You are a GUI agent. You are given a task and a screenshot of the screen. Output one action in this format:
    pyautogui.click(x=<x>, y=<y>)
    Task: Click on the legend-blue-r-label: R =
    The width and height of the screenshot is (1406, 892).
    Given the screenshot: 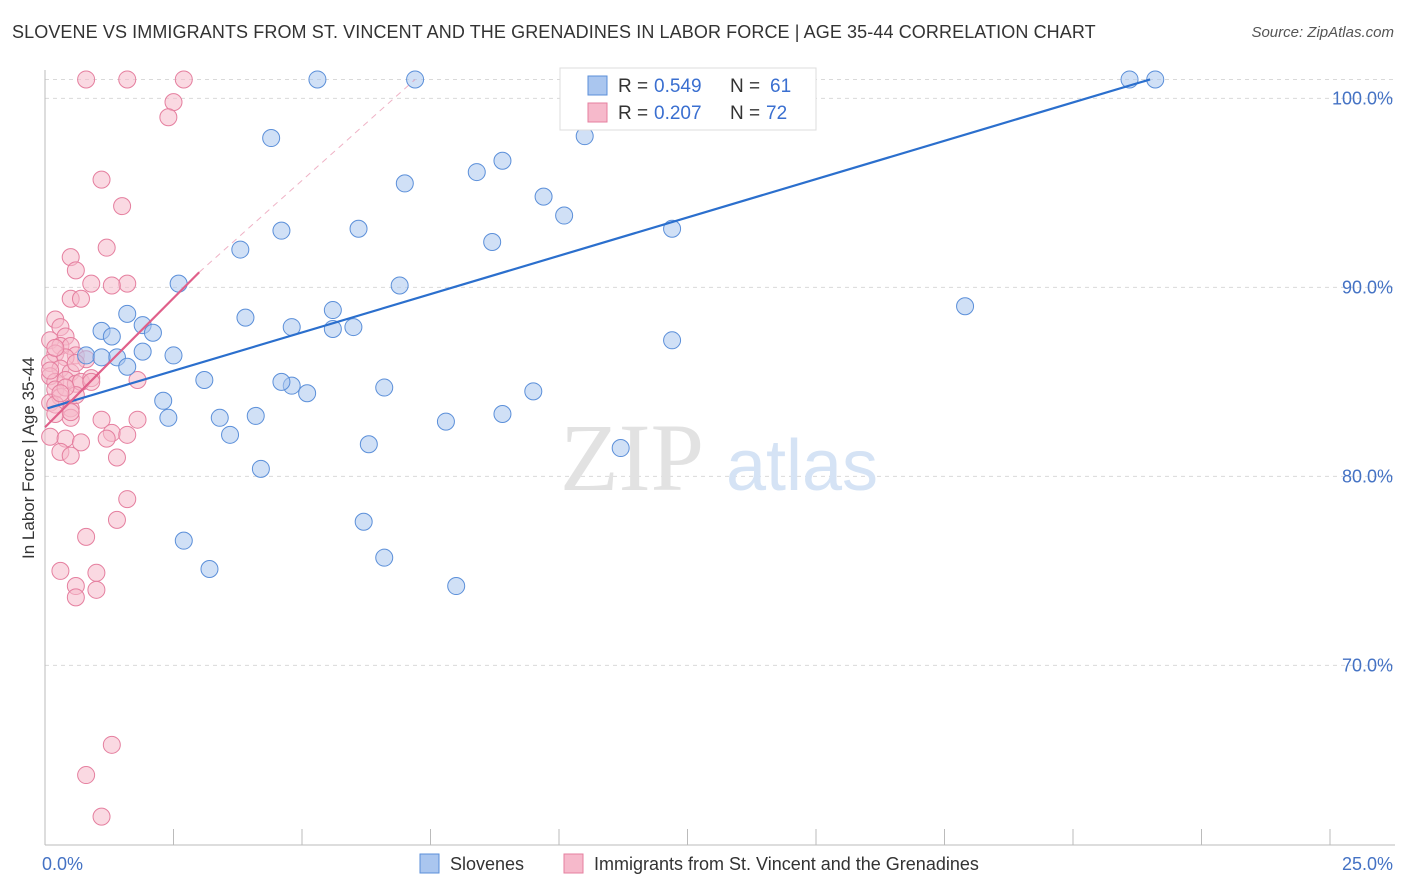 What is the action you would take?
    pyautogui.click(x=633, y=86)
    